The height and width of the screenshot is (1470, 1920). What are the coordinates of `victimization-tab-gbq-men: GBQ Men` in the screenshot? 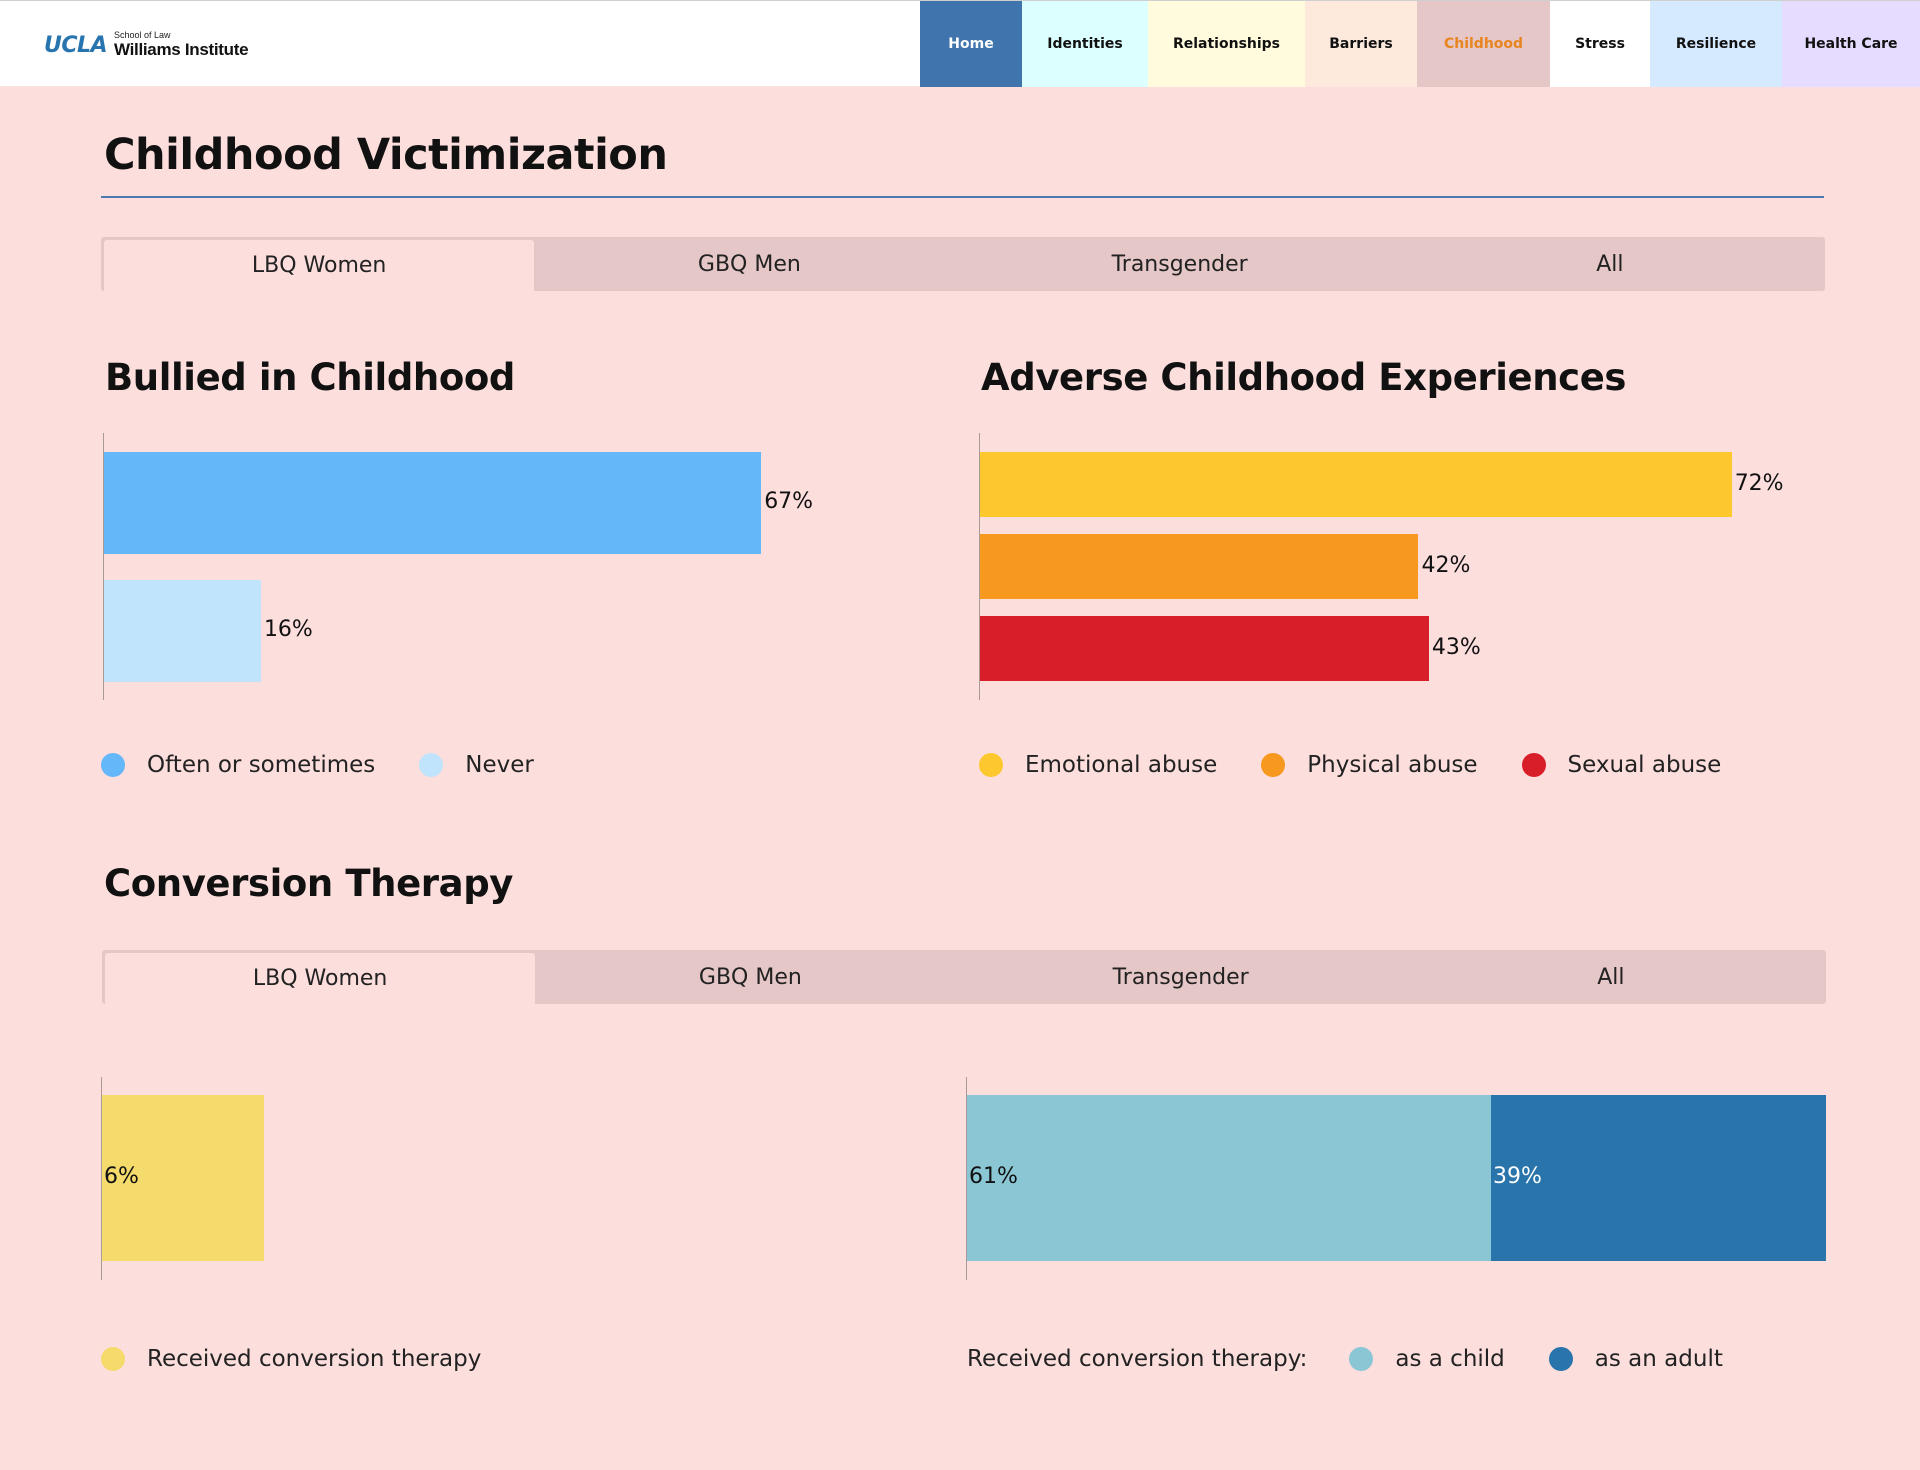 It's located at (749, 264).